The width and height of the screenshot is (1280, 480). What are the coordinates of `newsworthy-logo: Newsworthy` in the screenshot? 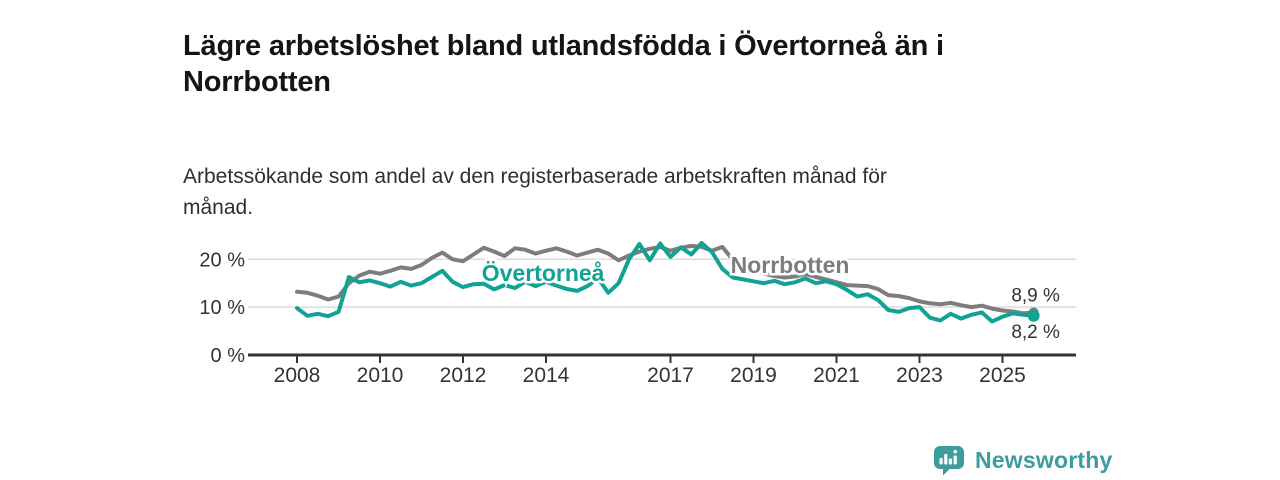 It's located at (1022, 460).